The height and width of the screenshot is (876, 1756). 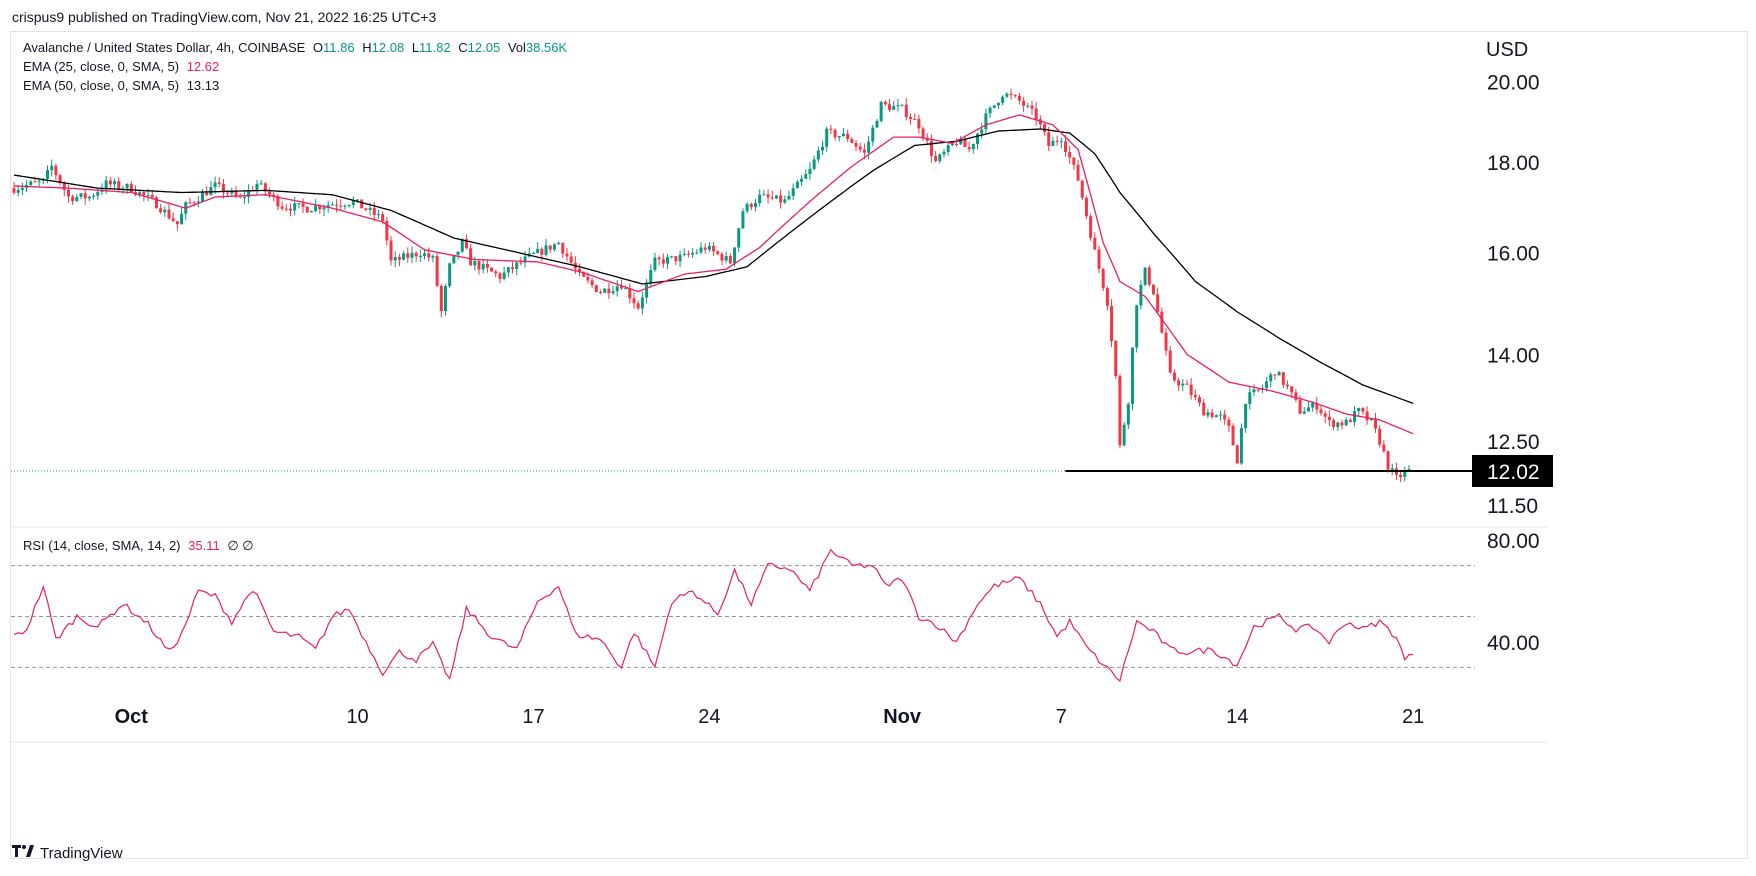 What do you see at coordinates (1513, 163) in the screenshot?
I see `price-axis-tick: 18.00` at bounding box center [1513, 163].